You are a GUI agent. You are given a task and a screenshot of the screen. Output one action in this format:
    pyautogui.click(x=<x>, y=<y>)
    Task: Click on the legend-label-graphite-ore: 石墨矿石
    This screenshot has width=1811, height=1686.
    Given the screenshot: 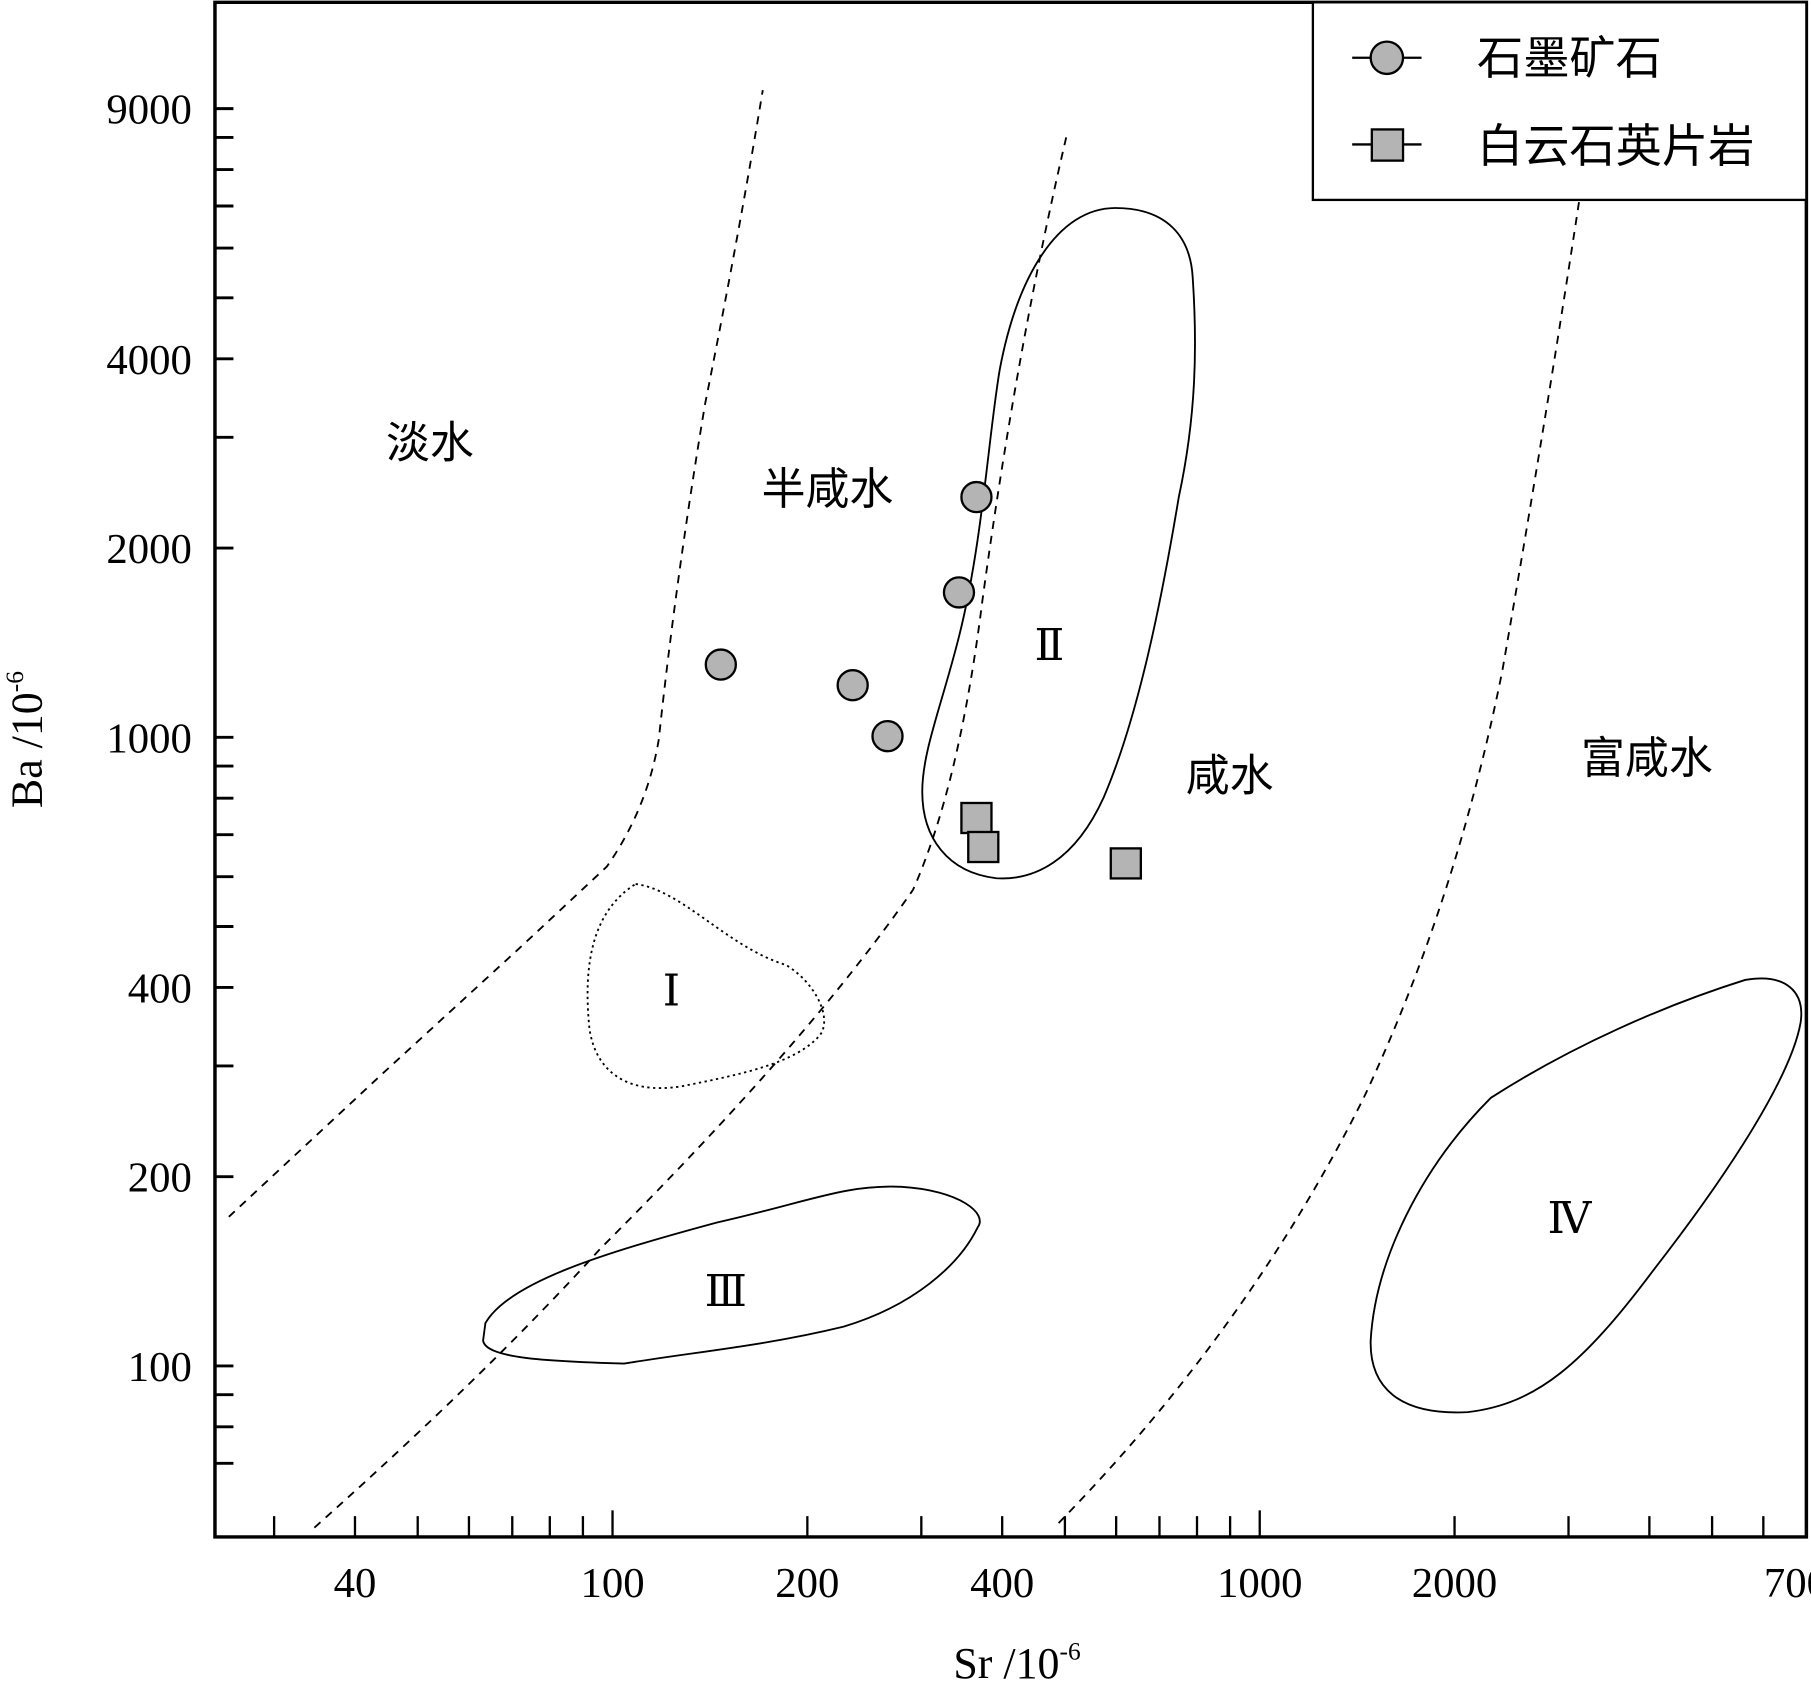 What is the action you would take?
    pyautogui.click(x=1569, y=58)
    